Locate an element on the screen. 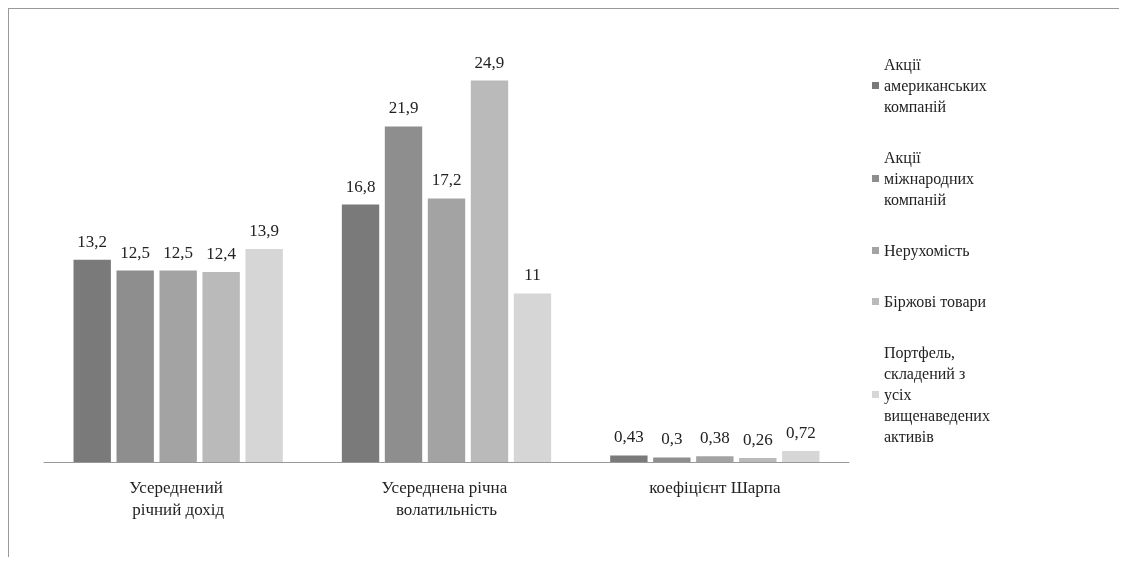  data-label: 0,38 is located at coordinates (714, 438).